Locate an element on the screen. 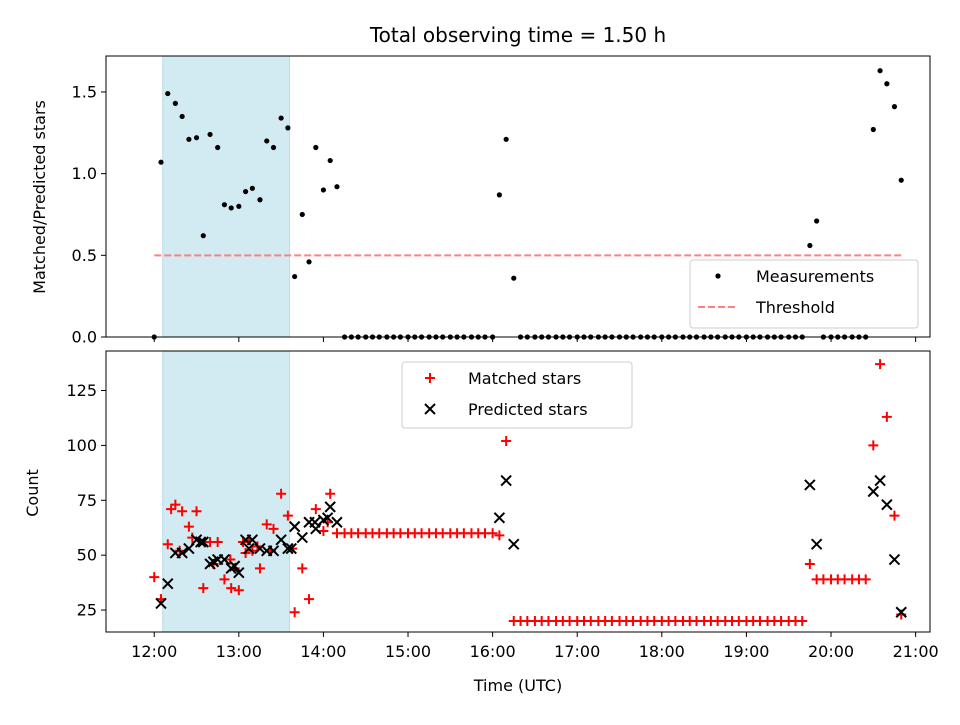  top-y-tick-label: 1.0 is located at coordinates (84, 173).